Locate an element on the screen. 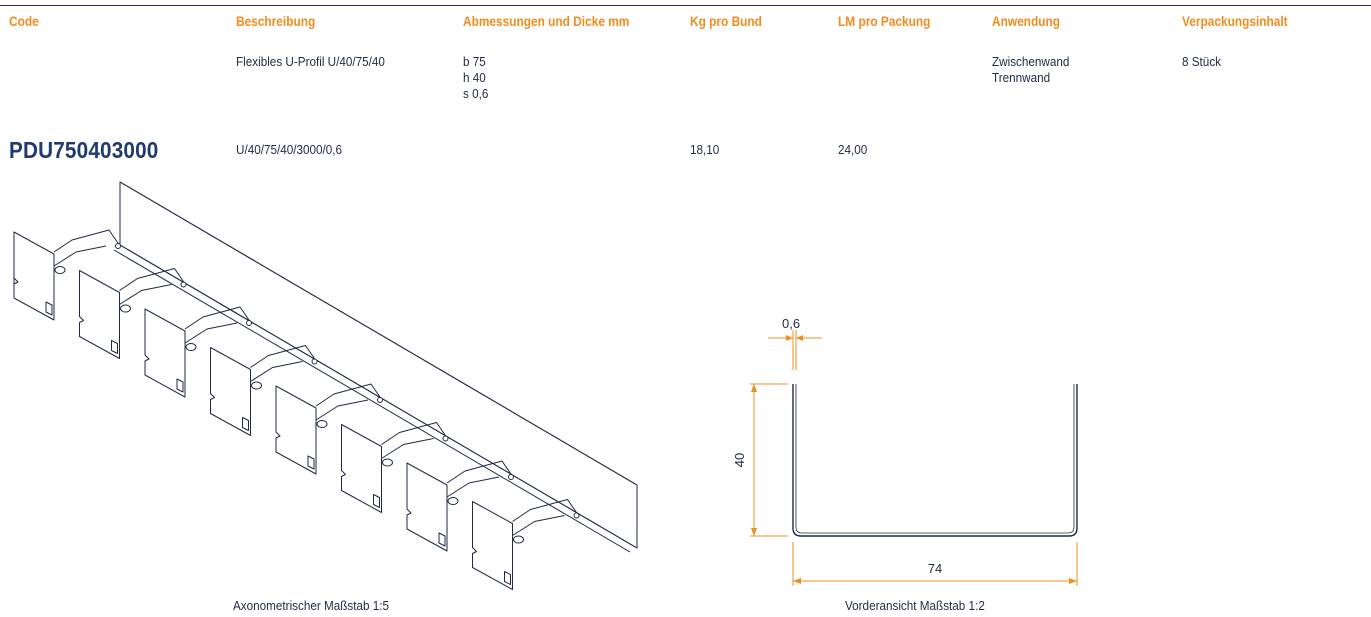  header-dimensions: Abmessungen und Dicke mm is located at coordinates (546, 21).